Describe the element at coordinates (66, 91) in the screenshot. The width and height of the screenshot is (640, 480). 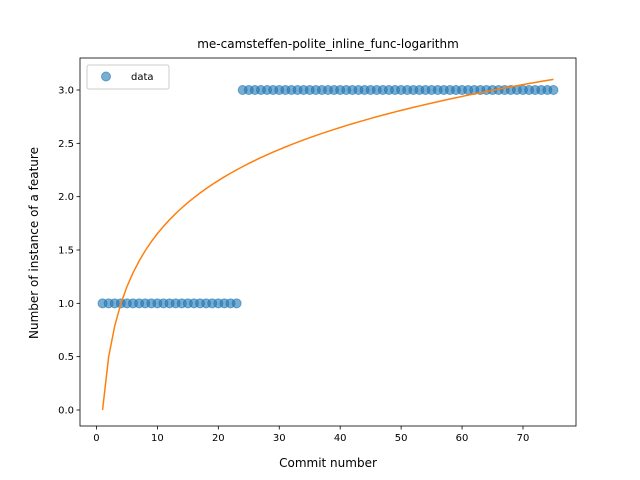
I see `y-tick-label: 3.0` at that location.